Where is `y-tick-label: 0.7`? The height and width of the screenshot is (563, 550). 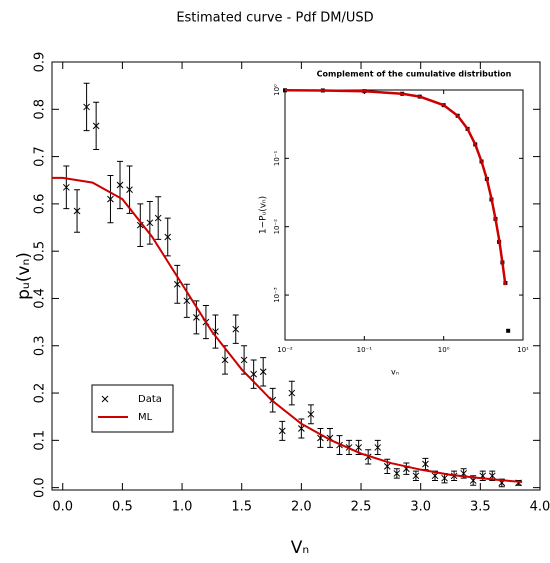 y-tick-label: 0.7 is located at coordinates (40, 156).